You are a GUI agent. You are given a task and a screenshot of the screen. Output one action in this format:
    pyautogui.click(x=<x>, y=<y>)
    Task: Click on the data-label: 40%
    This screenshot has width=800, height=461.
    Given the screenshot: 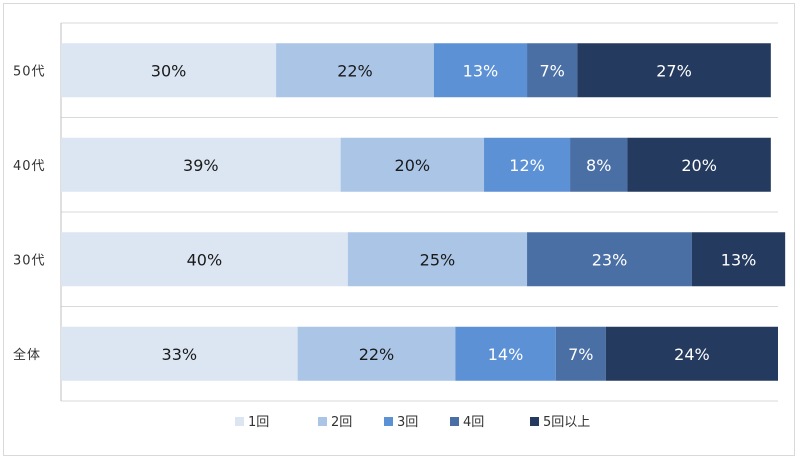 What is the action you would take?
    pyautogui.click(x=205, y=259)
    